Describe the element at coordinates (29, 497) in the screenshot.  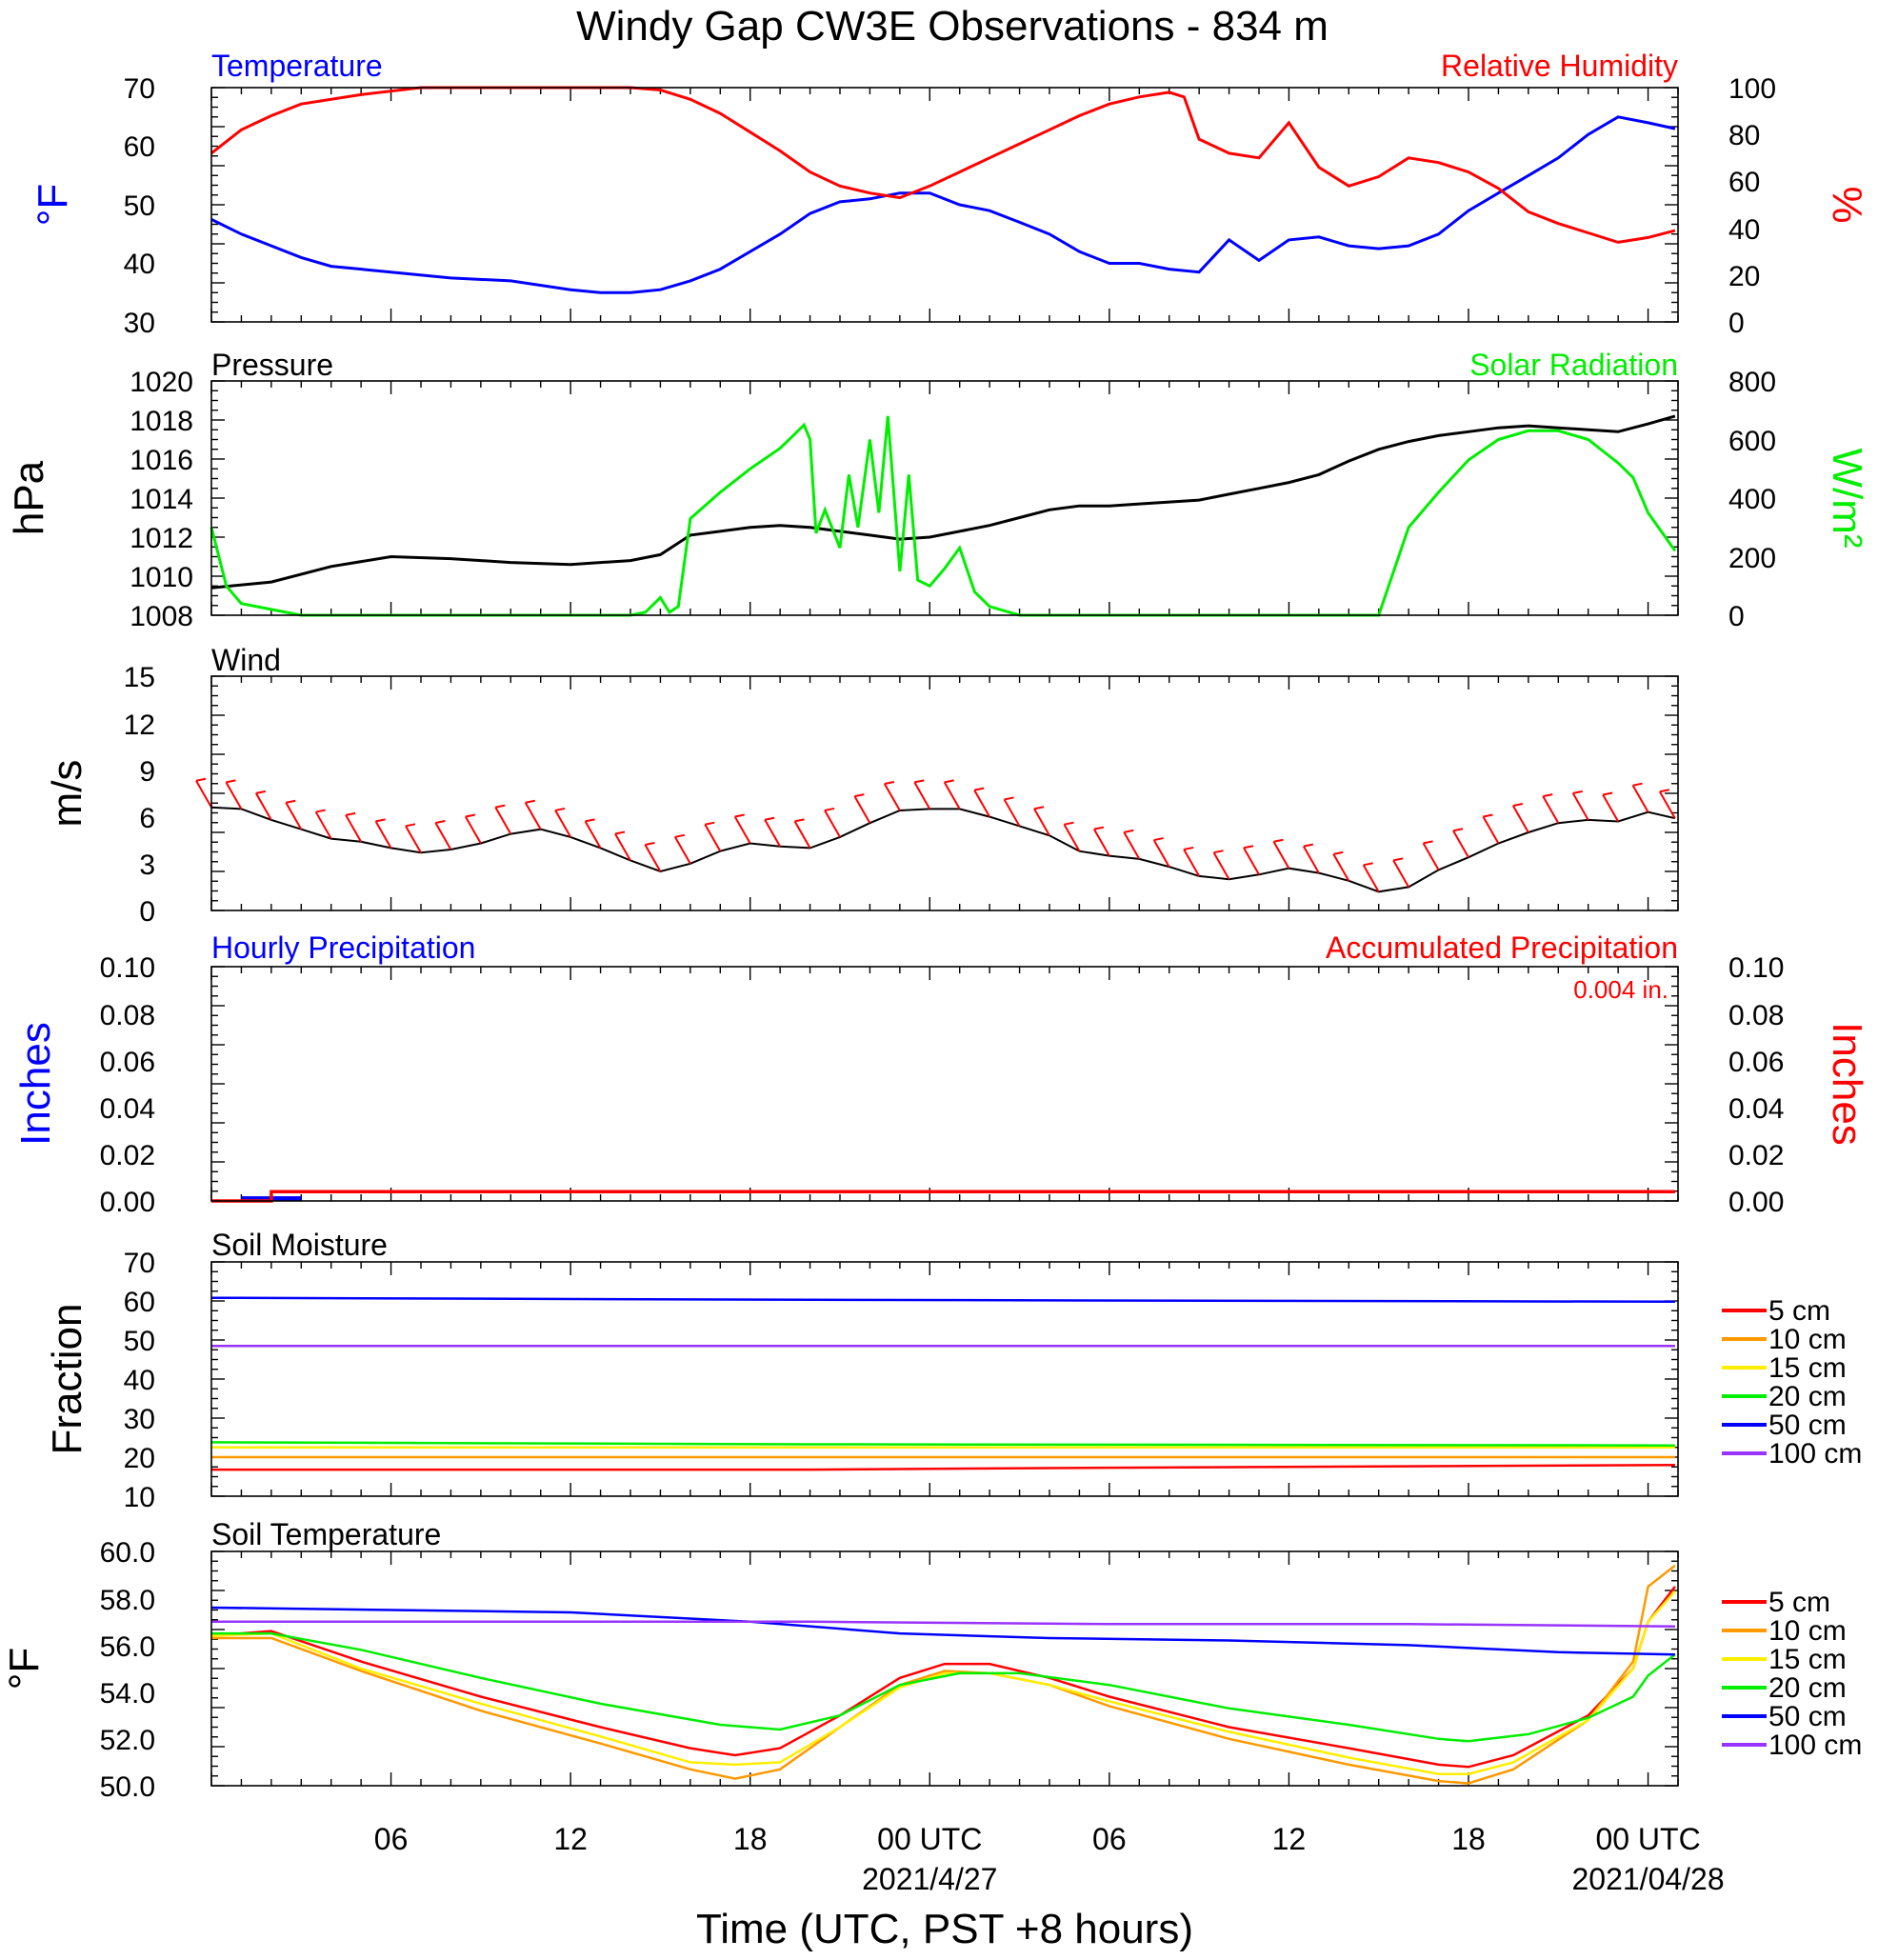
I see `pressure-ylabel: hPa` at that location.